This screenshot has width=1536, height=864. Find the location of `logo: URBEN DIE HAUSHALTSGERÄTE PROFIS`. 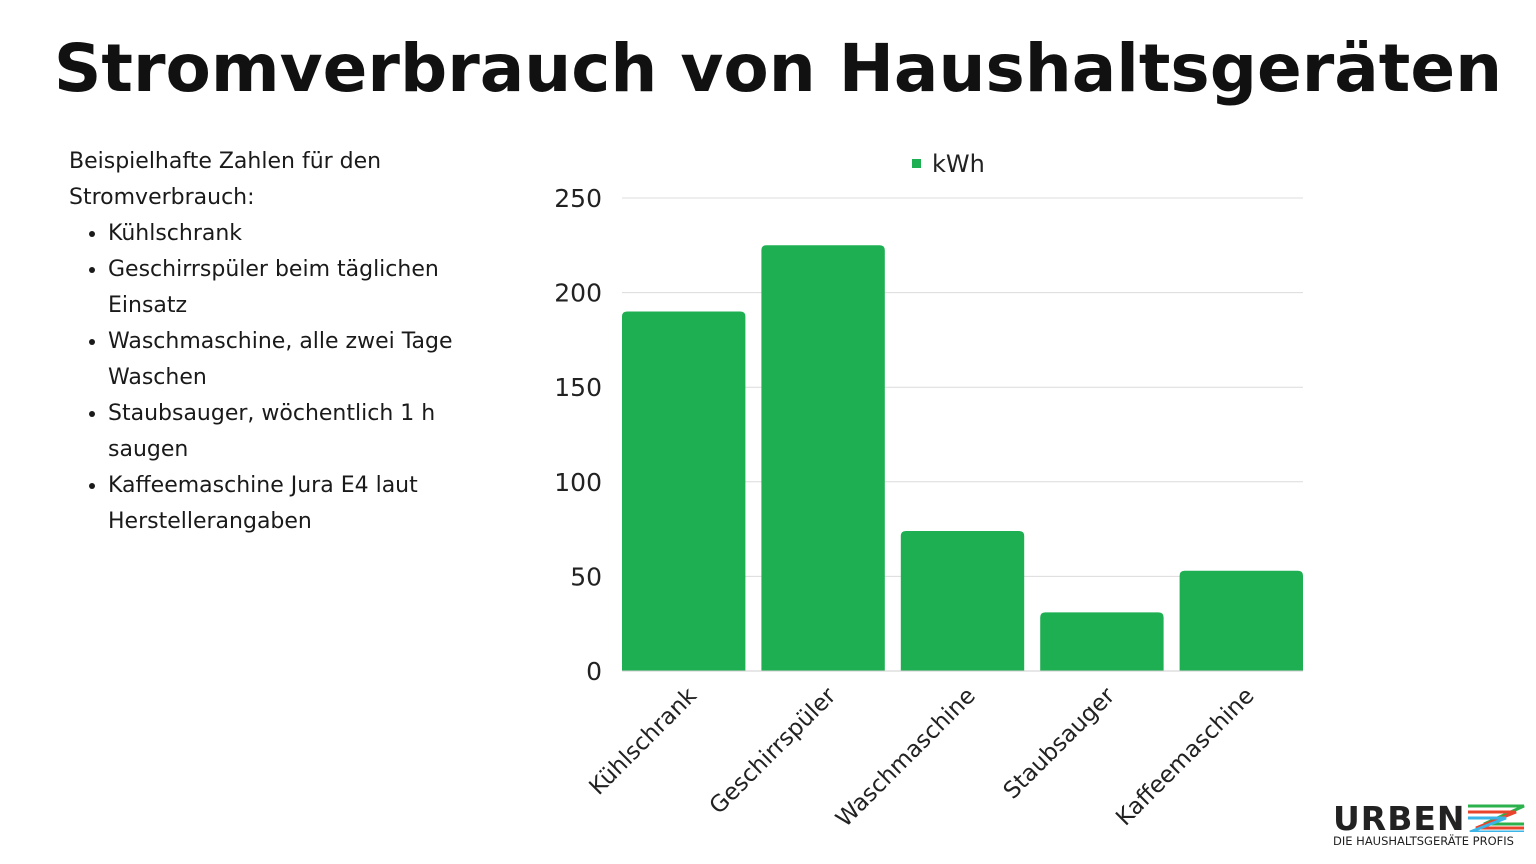

logo: URBEN DIE HAUSHALTSGERÄTE PROFIS is located at coordinates (1429, 824).